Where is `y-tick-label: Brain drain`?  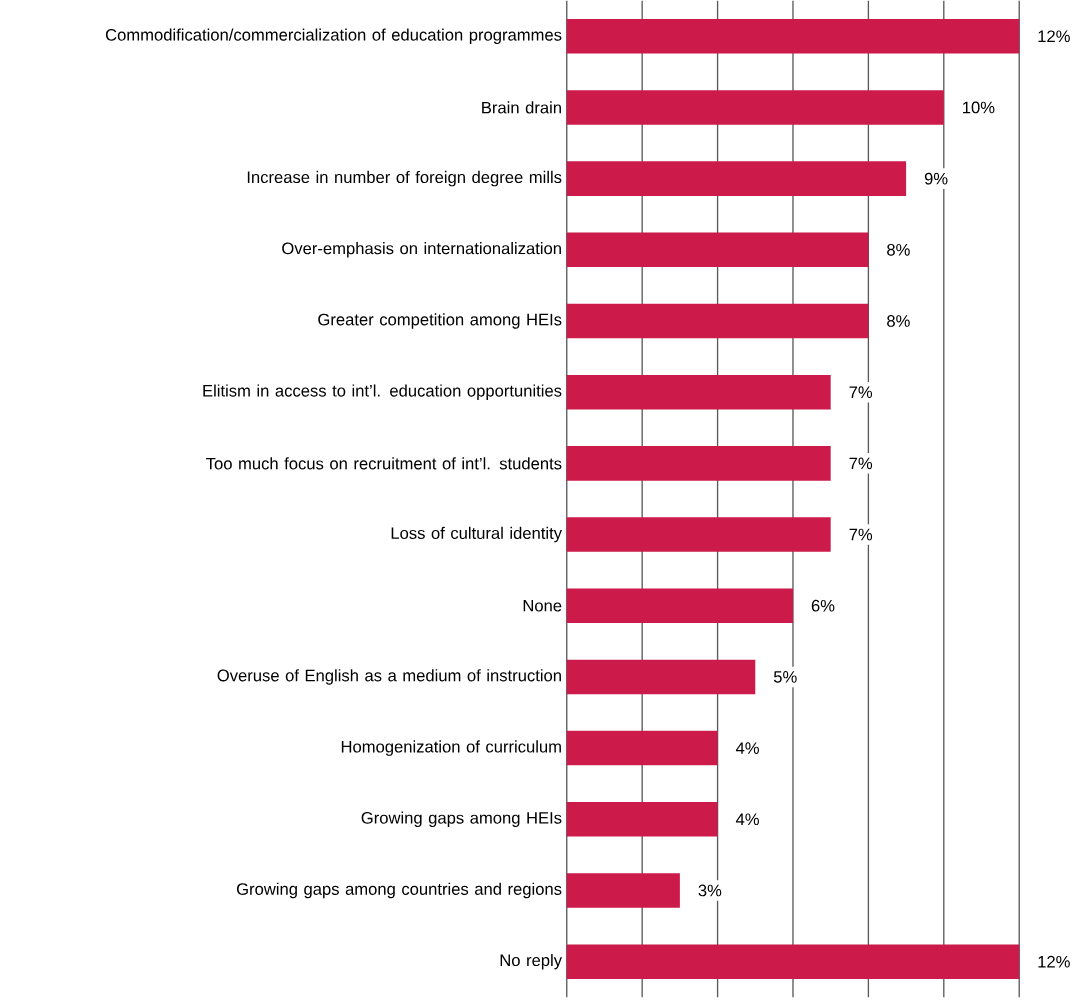 y-tick-label: Brain drain is located at coordinates (521, 107).